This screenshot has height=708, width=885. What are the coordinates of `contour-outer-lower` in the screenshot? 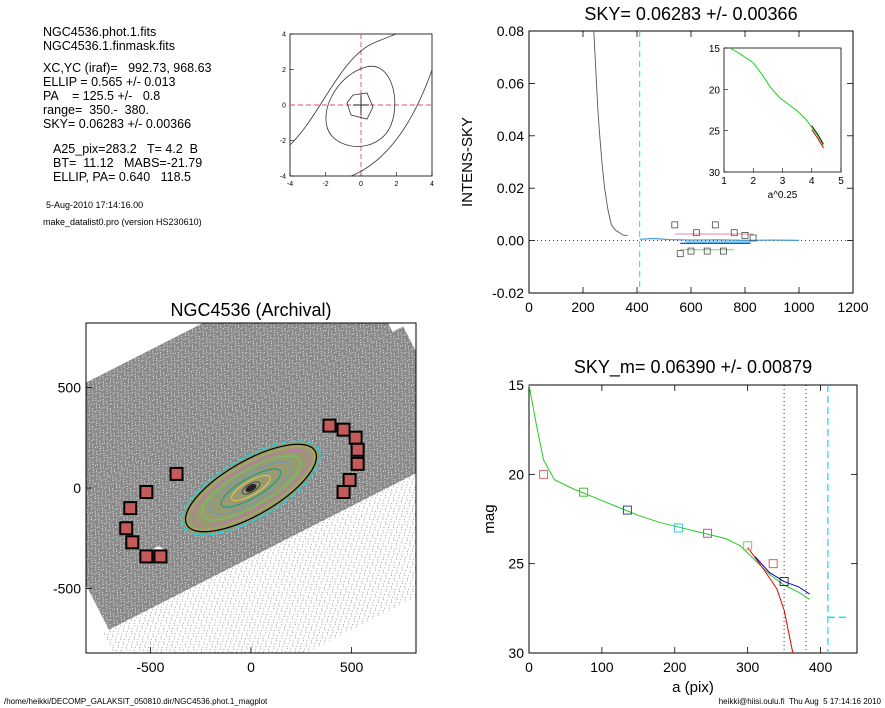 It's located at (391, 123).